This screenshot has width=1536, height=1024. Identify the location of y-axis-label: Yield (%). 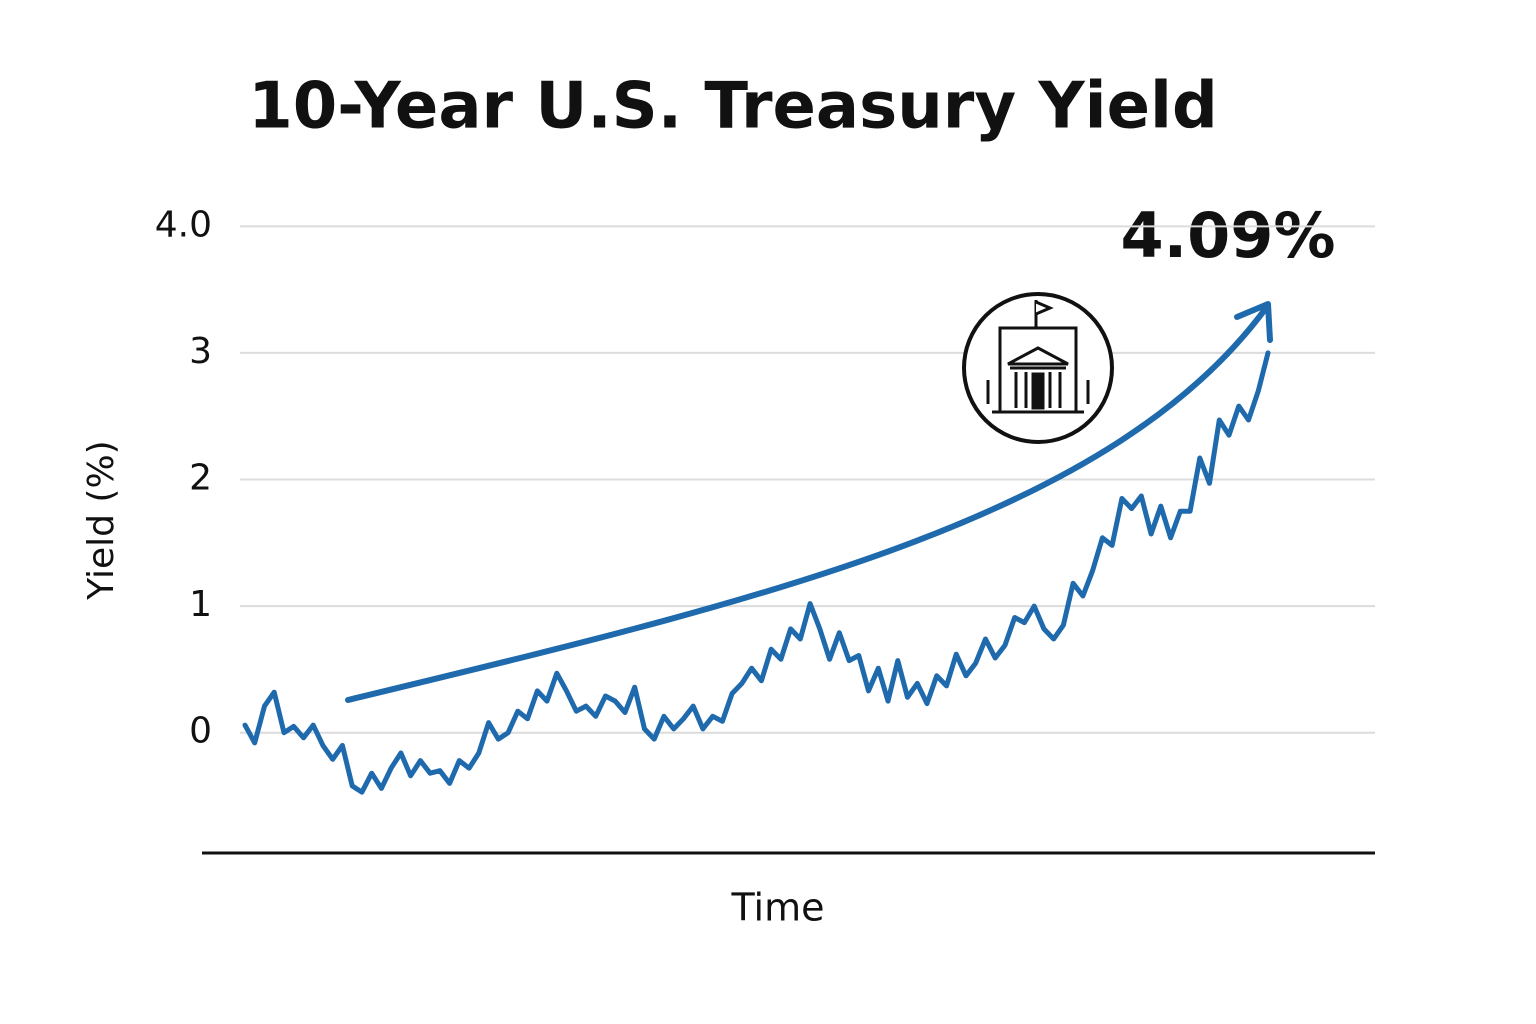
(101, 520).